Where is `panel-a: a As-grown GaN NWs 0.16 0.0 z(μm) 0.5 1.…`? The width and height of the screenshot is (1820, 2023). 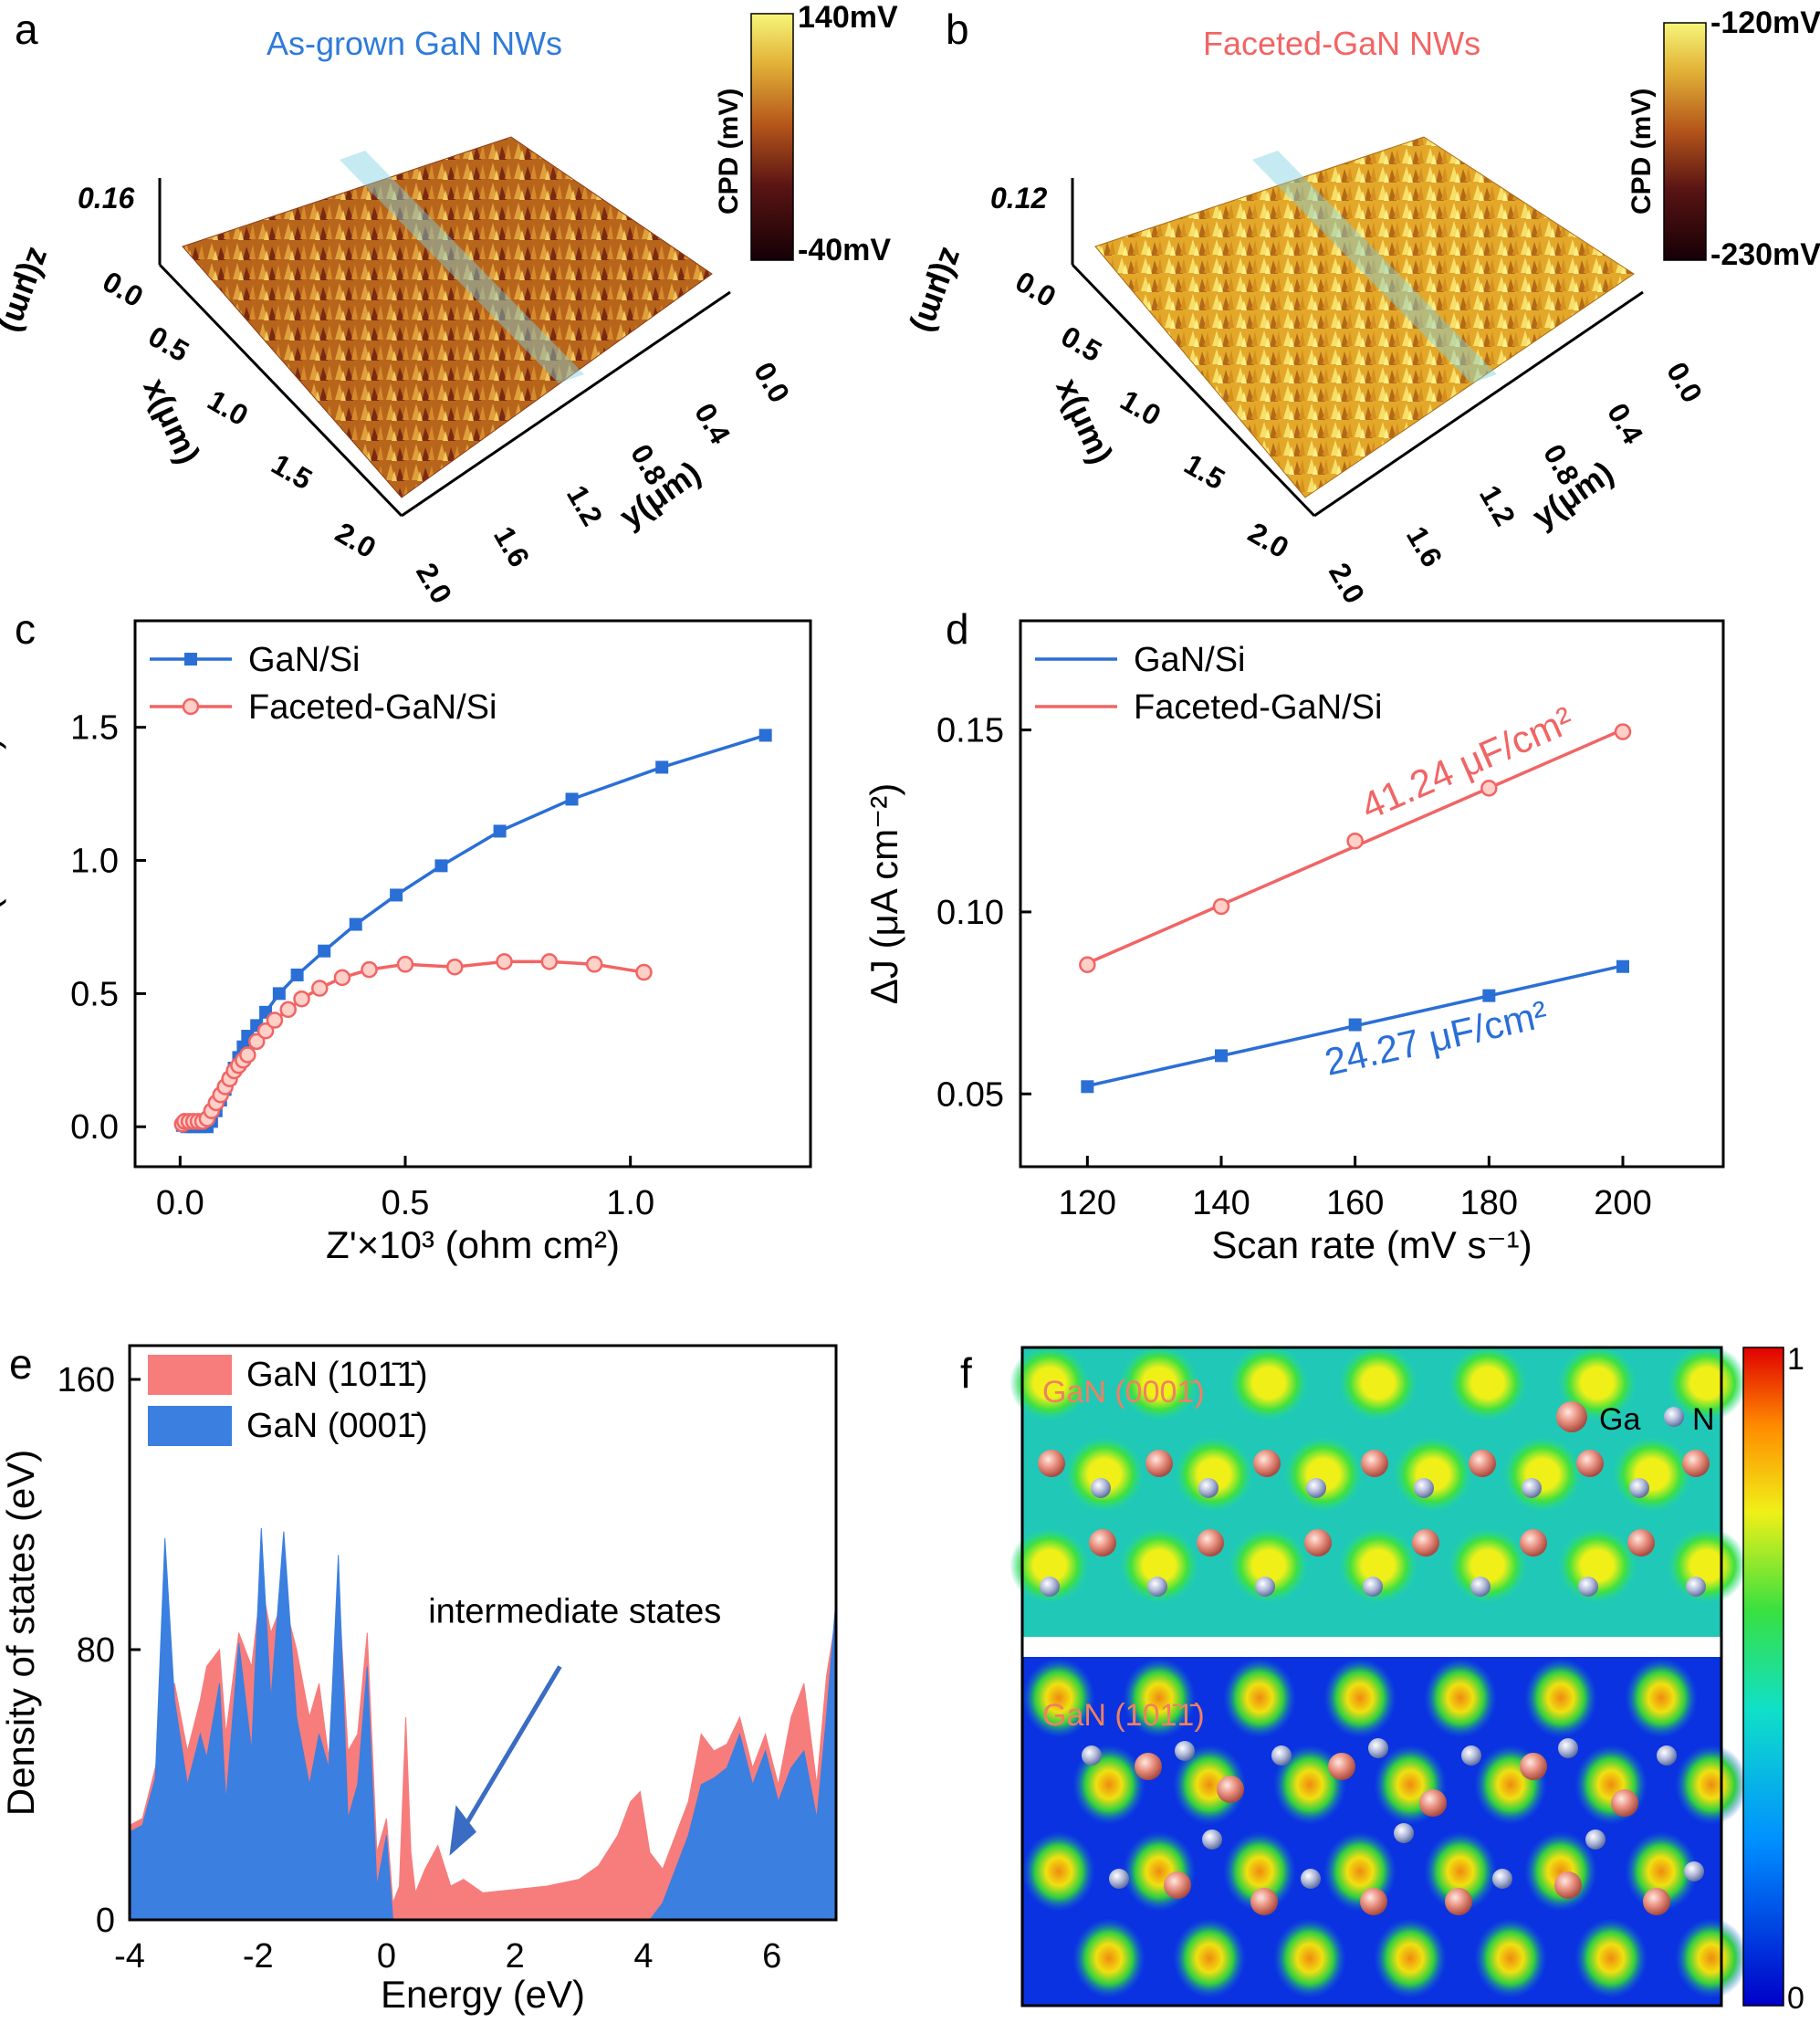
panel-a: a As-grown GaN NWs 0.16 0.0 z(μm) 0.5 1.… is located at coordinates (449, 305).